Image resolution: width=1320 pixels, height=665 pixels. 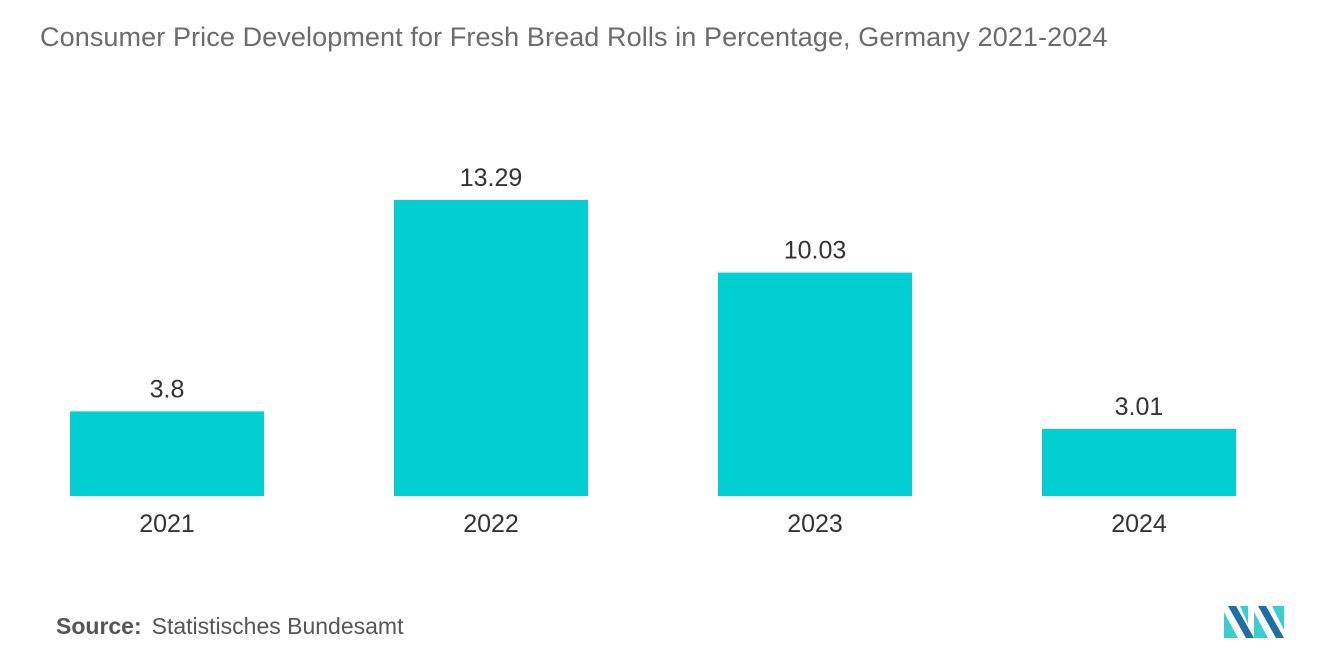 I want to click on data-label-2024: 3.01, so click(x=1139, y=407).